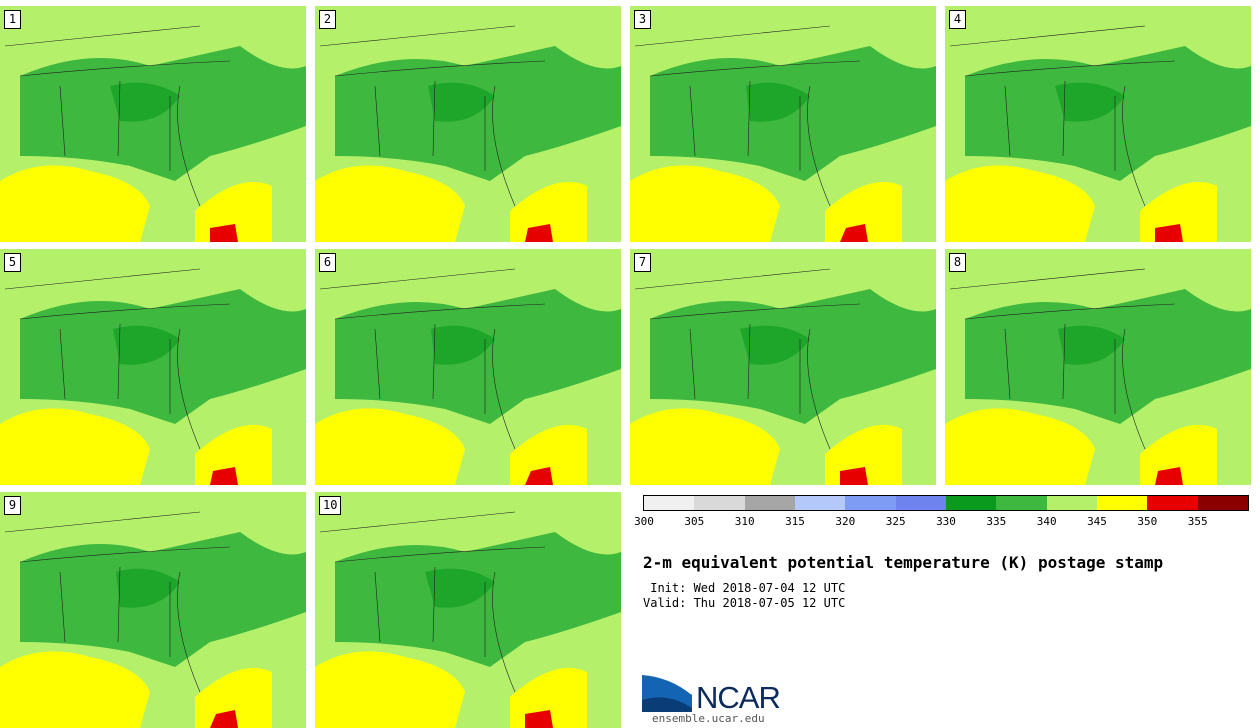  What do you see at coordinates (738, 697) in the screenshot?
I see `logo-text: NCAR` at bounding box center [738, 697].